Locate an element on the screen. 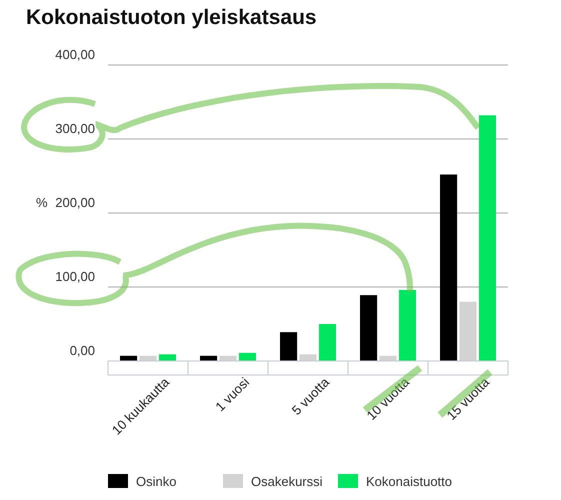 The height and width of the screenshot is (500, 561). chart-title: Kokonaistuoton yleiskatsaus is located at coordinates (171, 17).